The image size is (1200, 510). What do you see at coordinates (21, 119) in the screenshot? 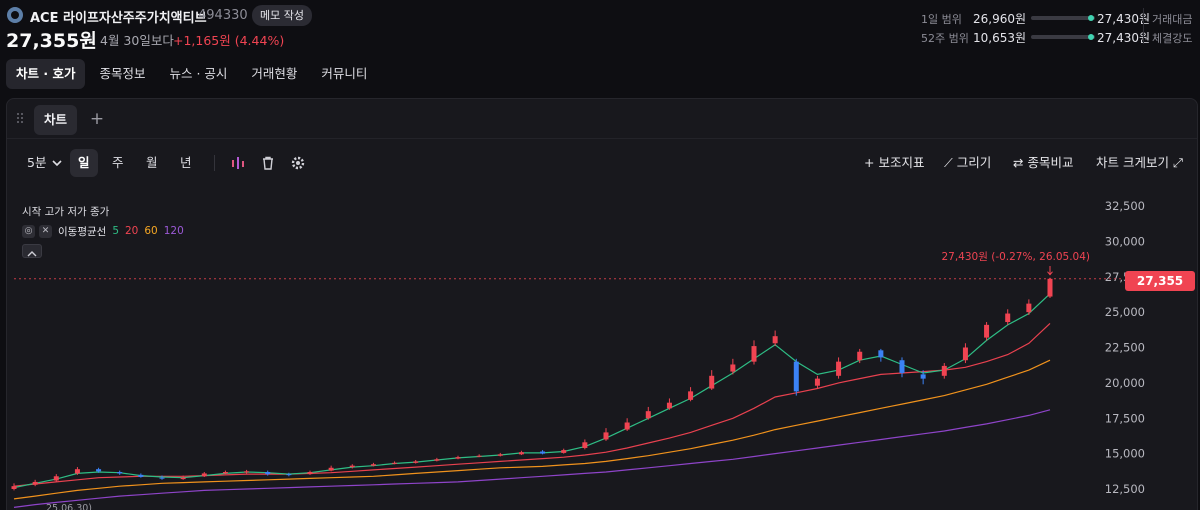
I see `drag-handle-icon` at bounding box center [21, 119].